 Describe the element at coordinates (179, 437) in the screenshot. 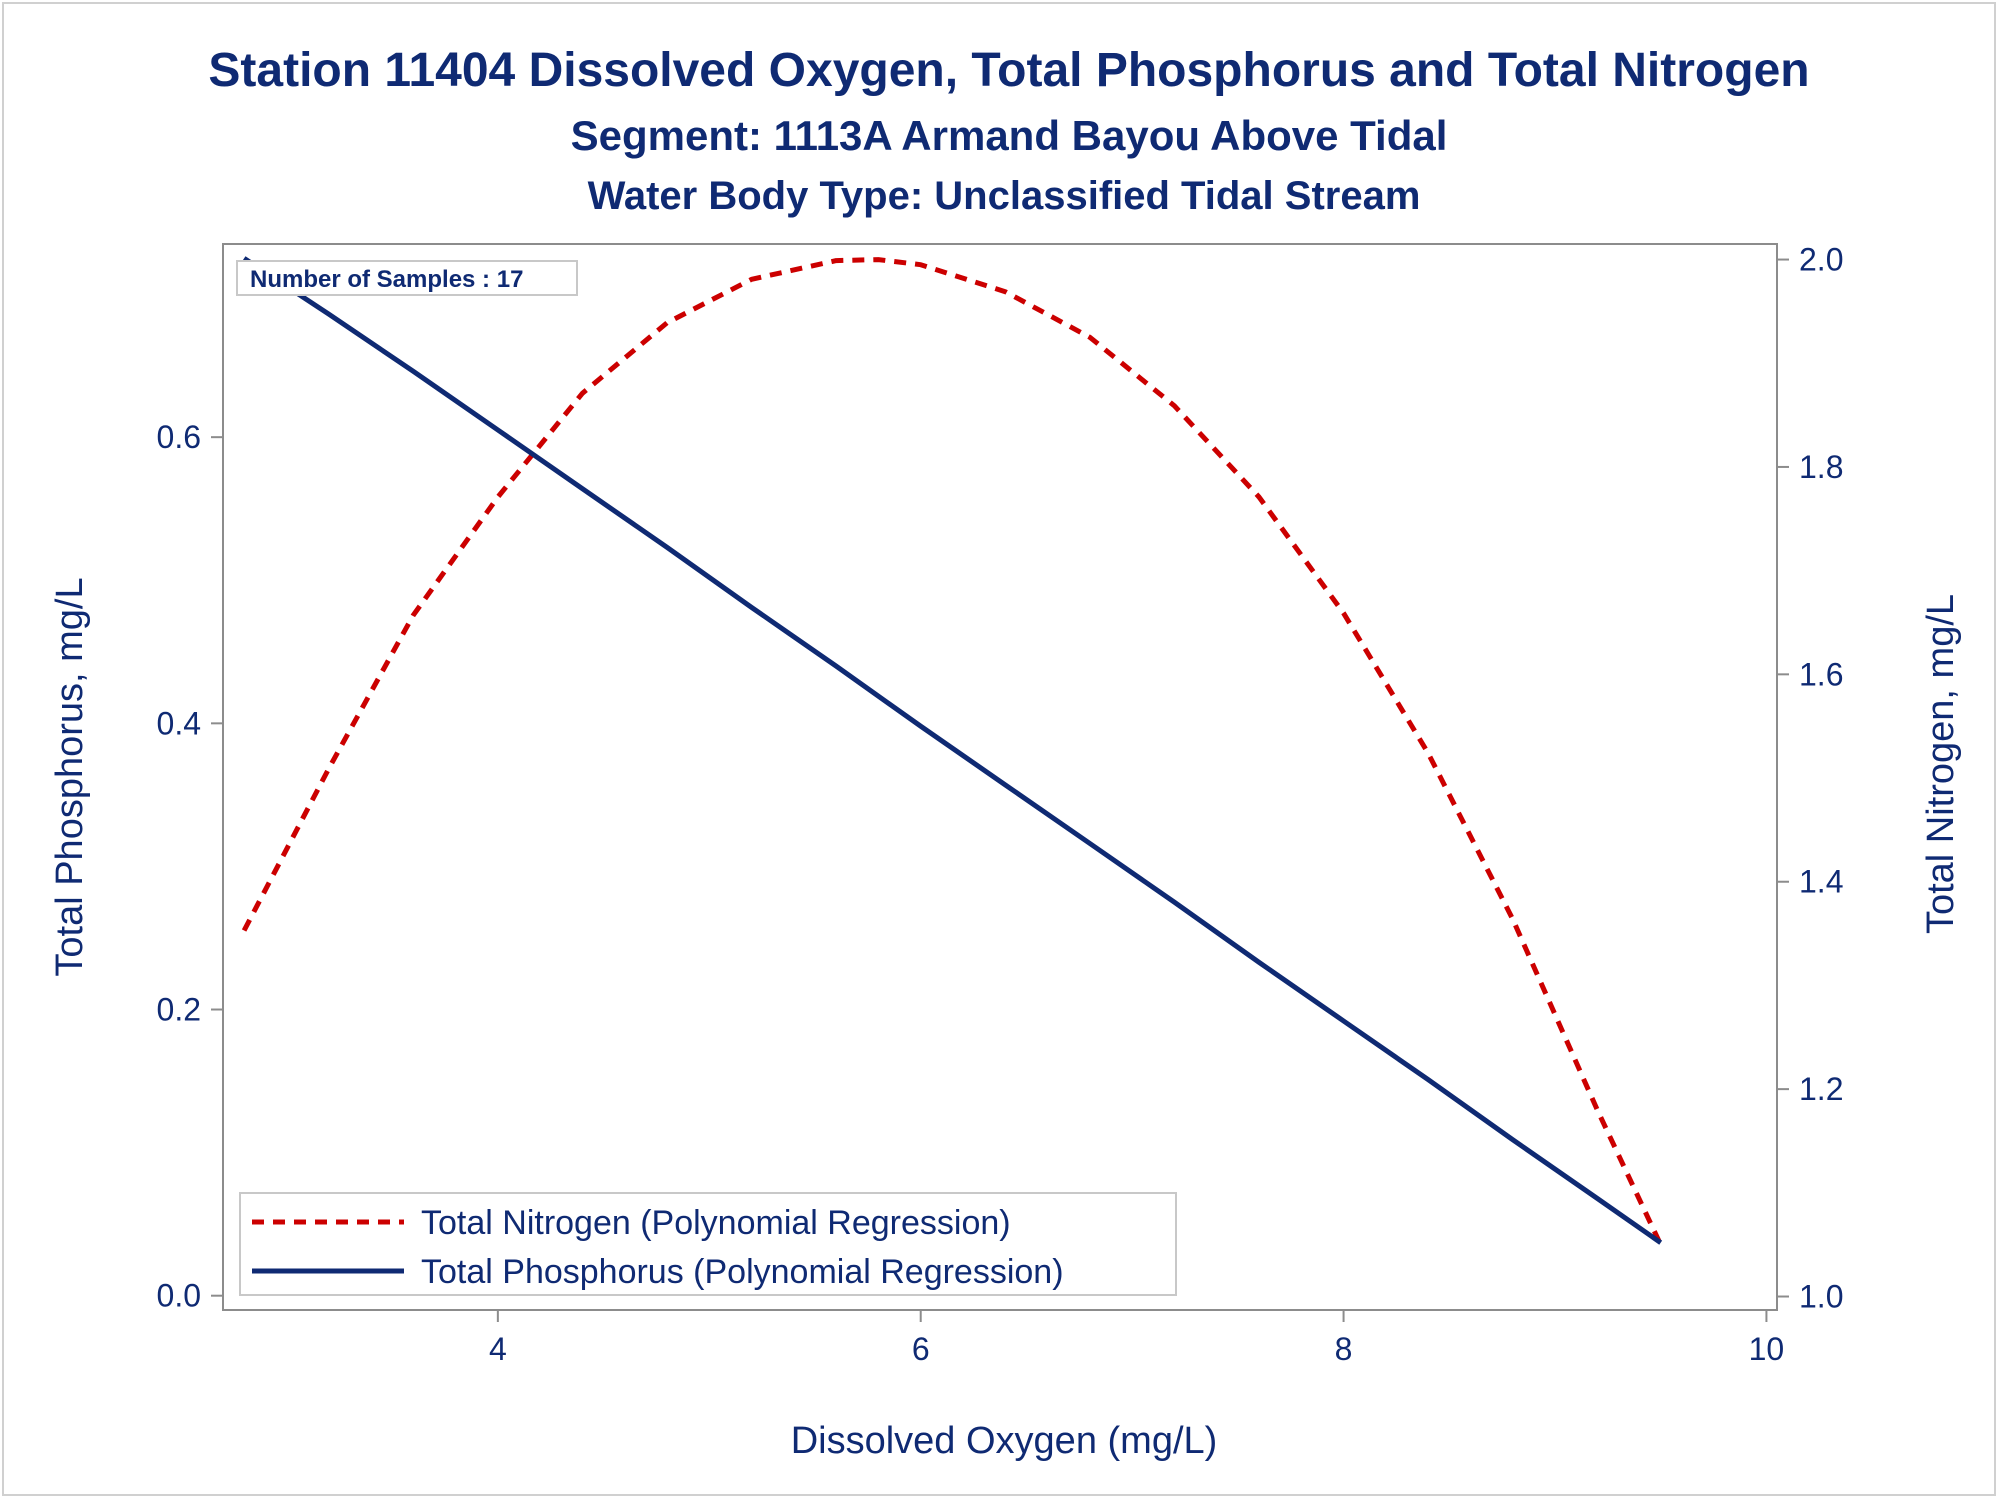

I see `y-tick-label: 0.6` at that location.